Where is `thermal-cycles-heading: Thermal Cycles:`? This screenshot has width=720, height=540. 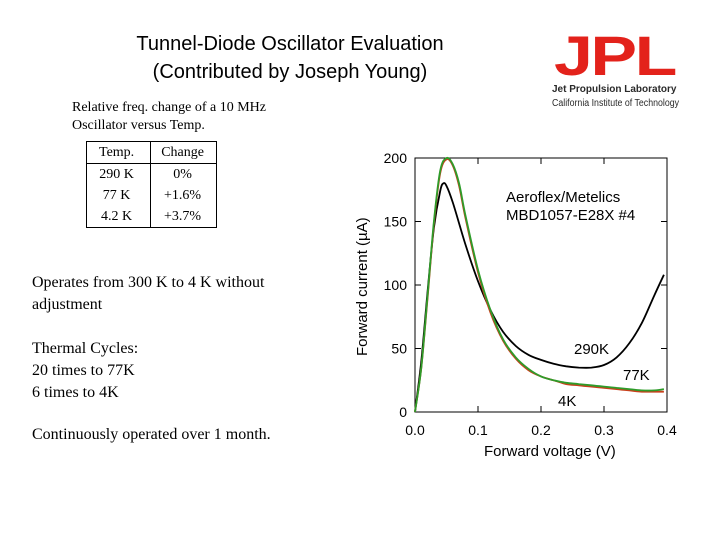 thermal-cycles-heading: Thermal Cycles: is located at coordinates (85, 348).